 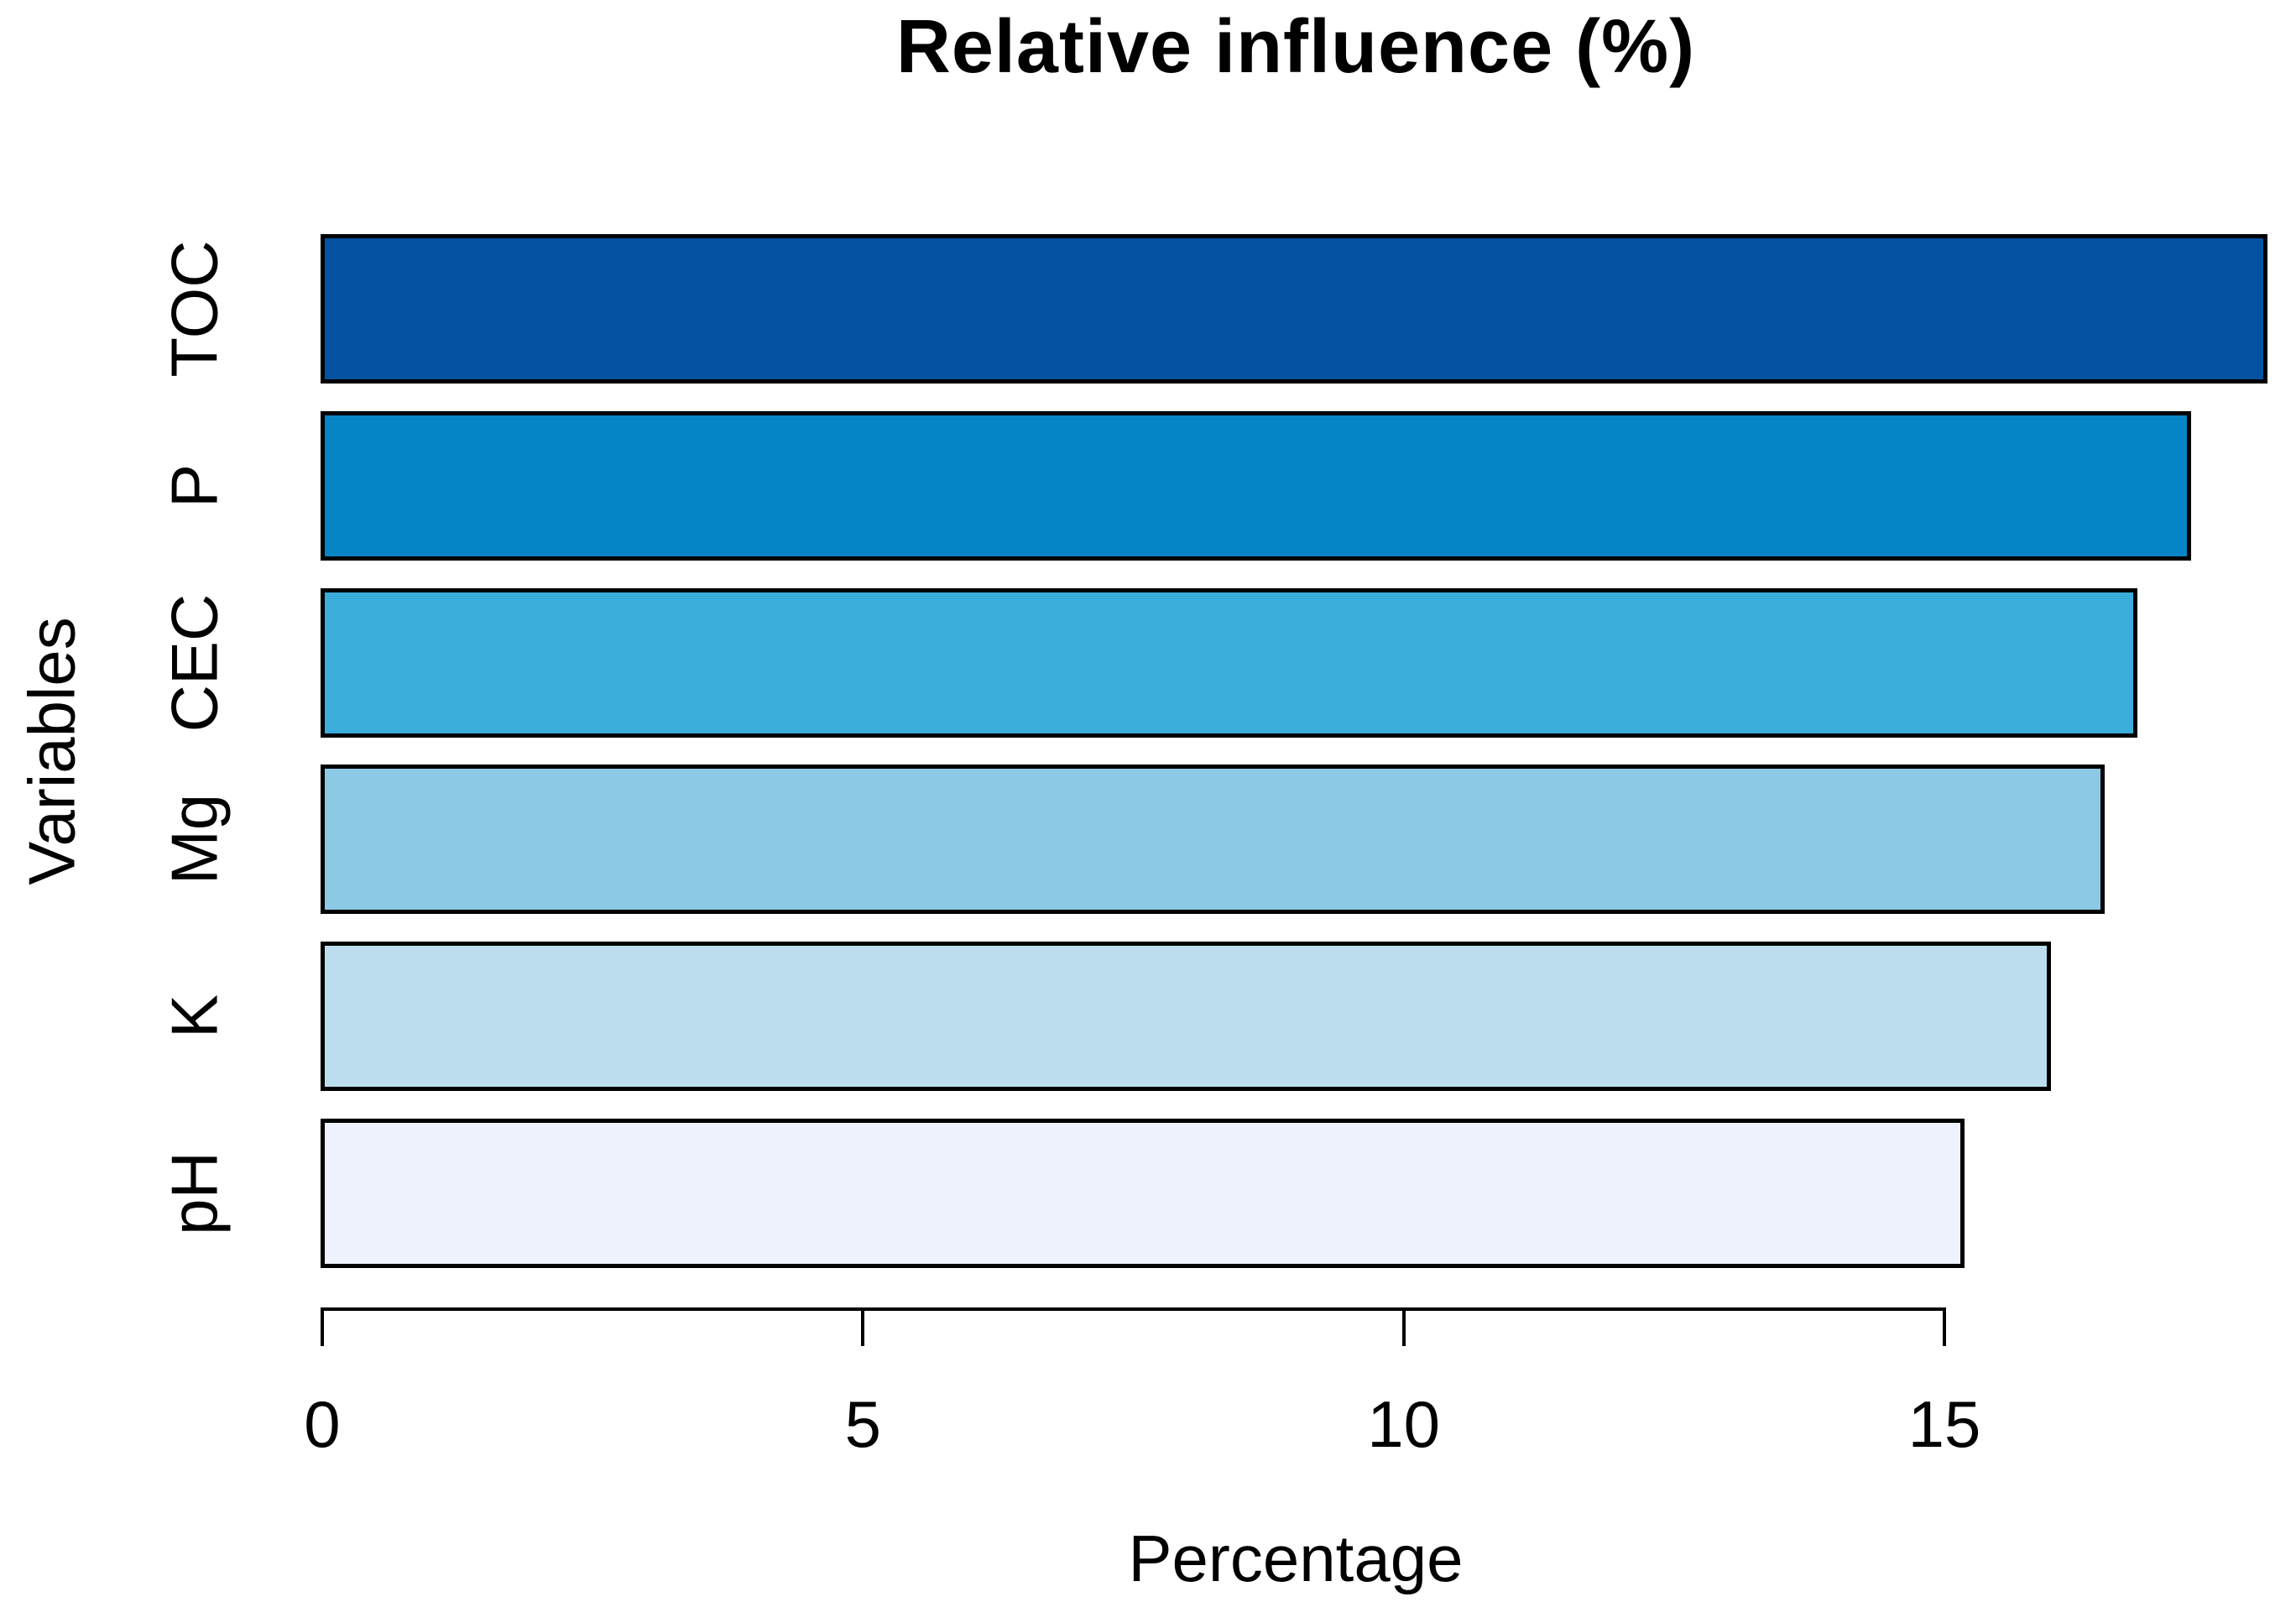 What do you see at coordinates (1295, 47) in the screenshot?
I see `chart-title: Relative influence (%)` at bounding box center [1295, 47].